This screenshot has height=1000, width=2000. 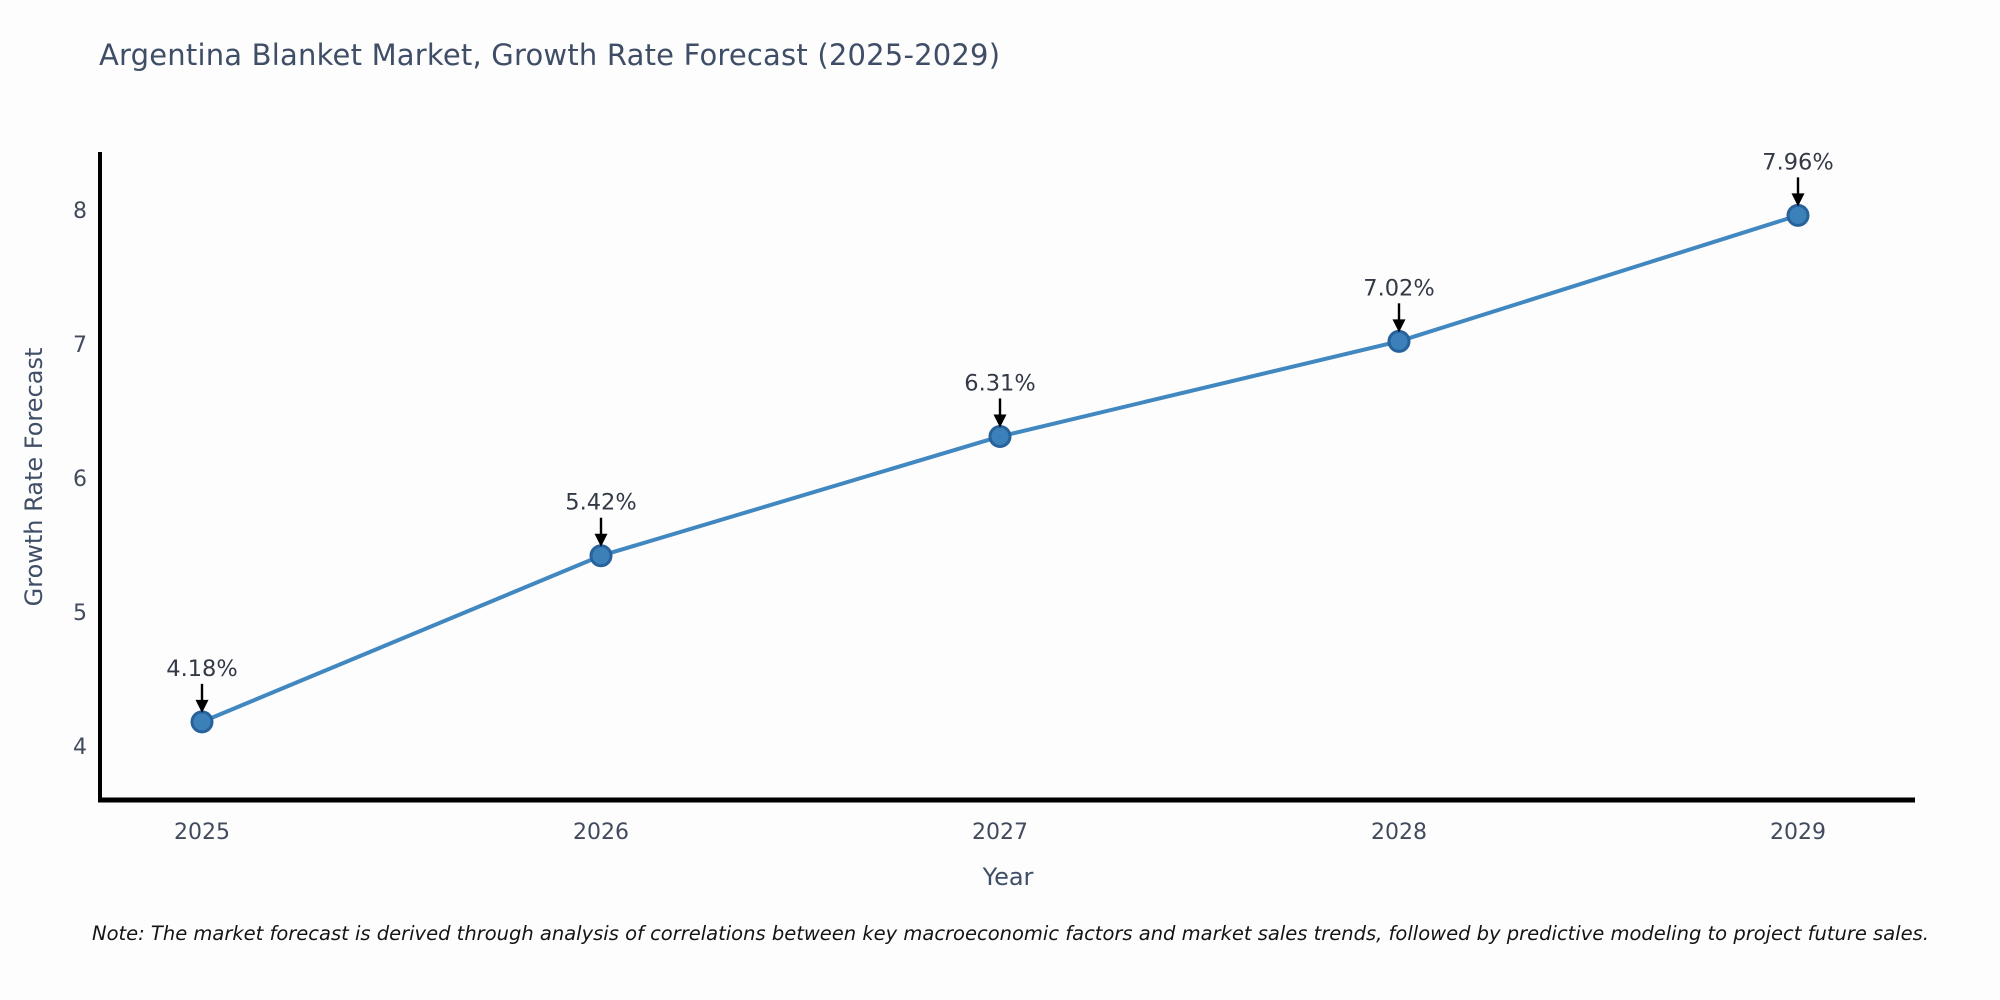 I want to click on x-tick-label: 2026, so click(x=601, y=832).